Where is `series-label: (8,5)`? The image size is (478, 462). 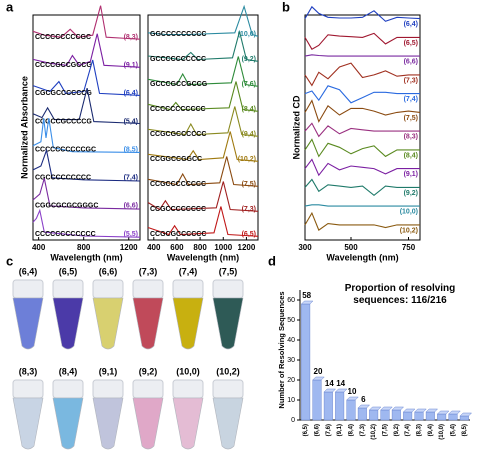
series-label: (8,5) is located at coordinates (131, 149).